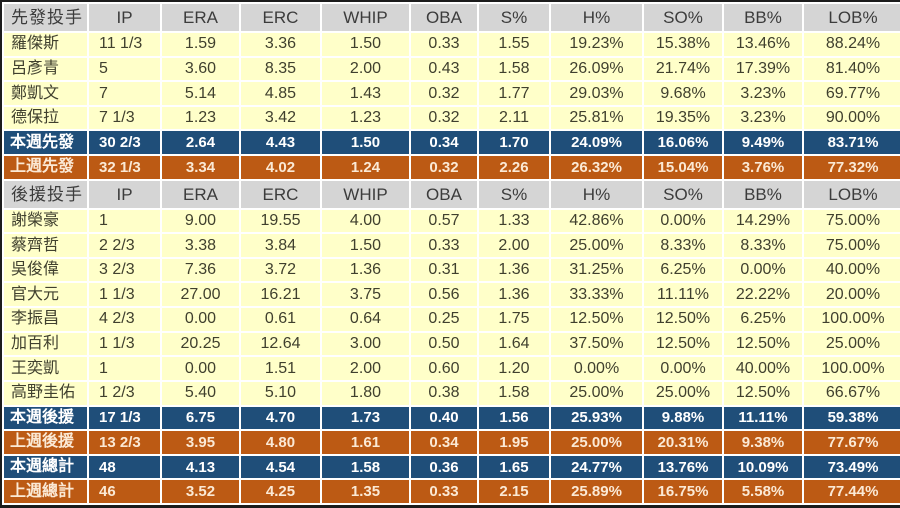 This screenshot has height=508, width=900. Describe the element at coordinates (365, 118) in the screenshot. I see `stat-cell: 1.23` at that location.